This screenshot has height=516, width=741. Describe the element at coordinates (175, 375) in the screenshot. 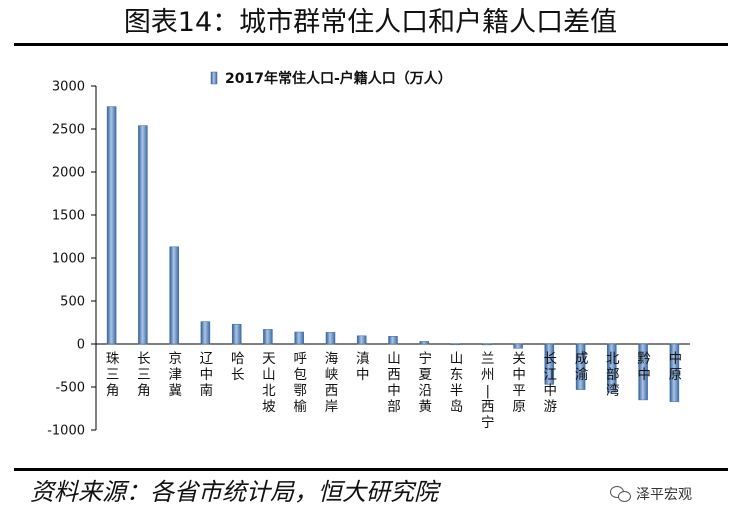

I see `category-label: 京津冀` at that location.